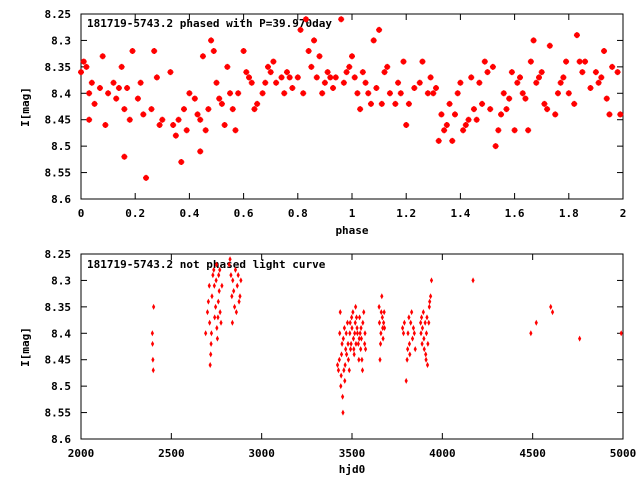 The height and width of the screenshot is (480, 640). Describe the element at coordinates (351, 230) in the screenshot. I see `x-axis-label: phase` at that location.